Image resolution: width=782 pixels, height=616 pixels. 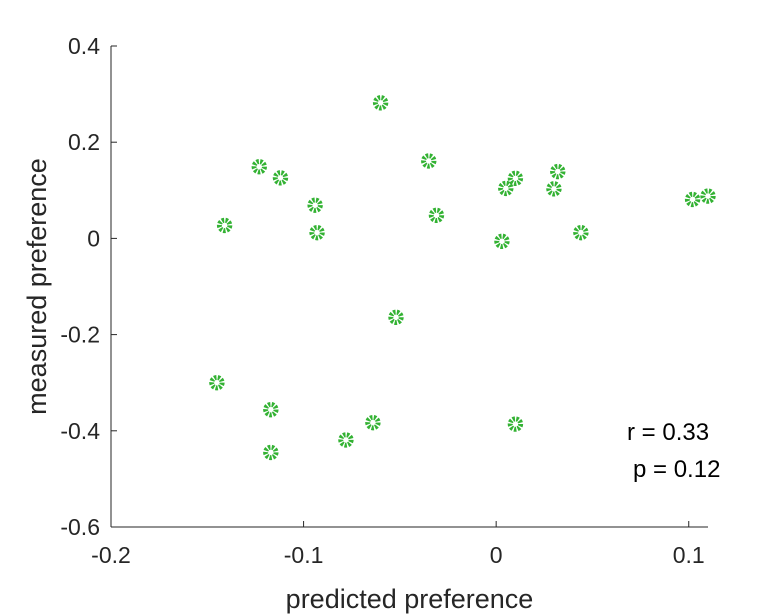 What do you see at coordinates (304, 555) in the screenshot?
I see `x-tick-label: -0.1` at bounding box center [304, 555].